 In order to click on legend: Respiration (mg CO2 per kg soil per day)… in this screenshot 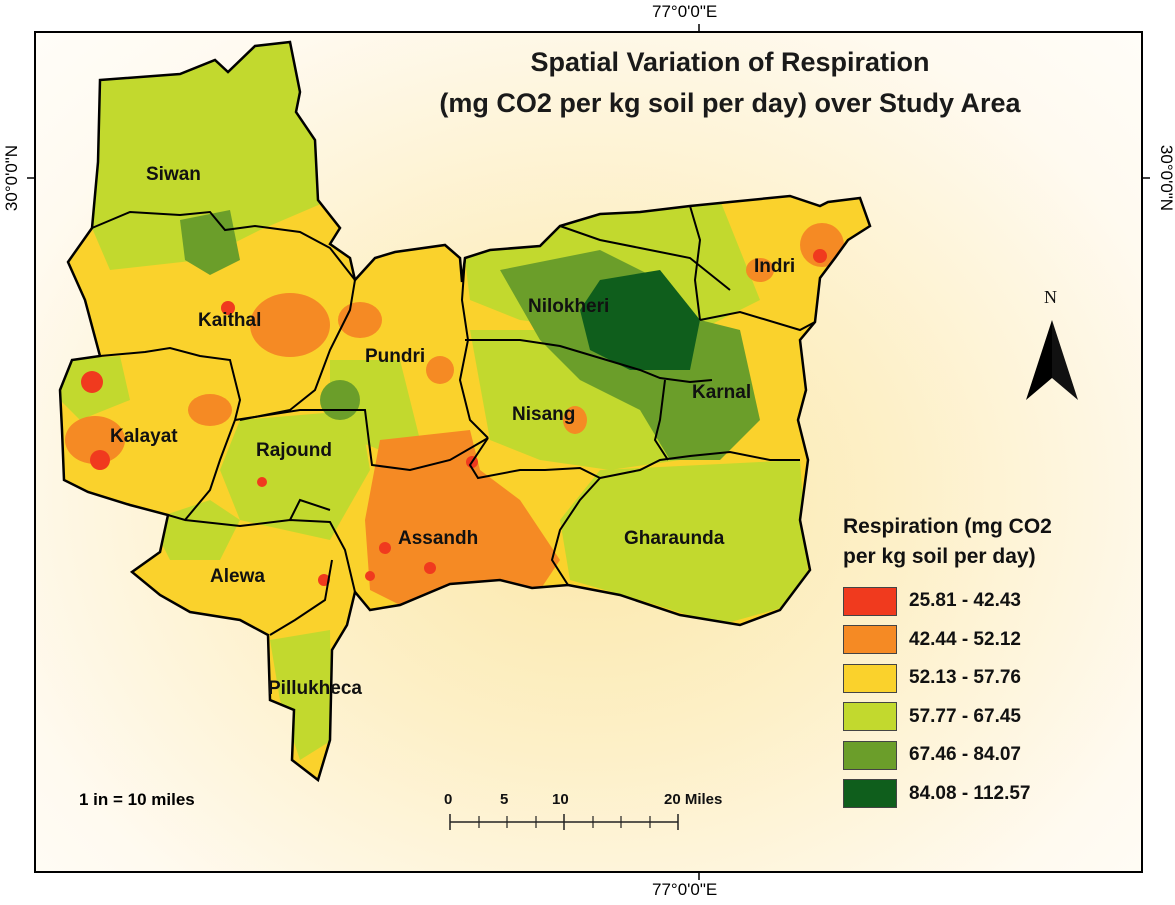, I will do `click(947, 662)`.